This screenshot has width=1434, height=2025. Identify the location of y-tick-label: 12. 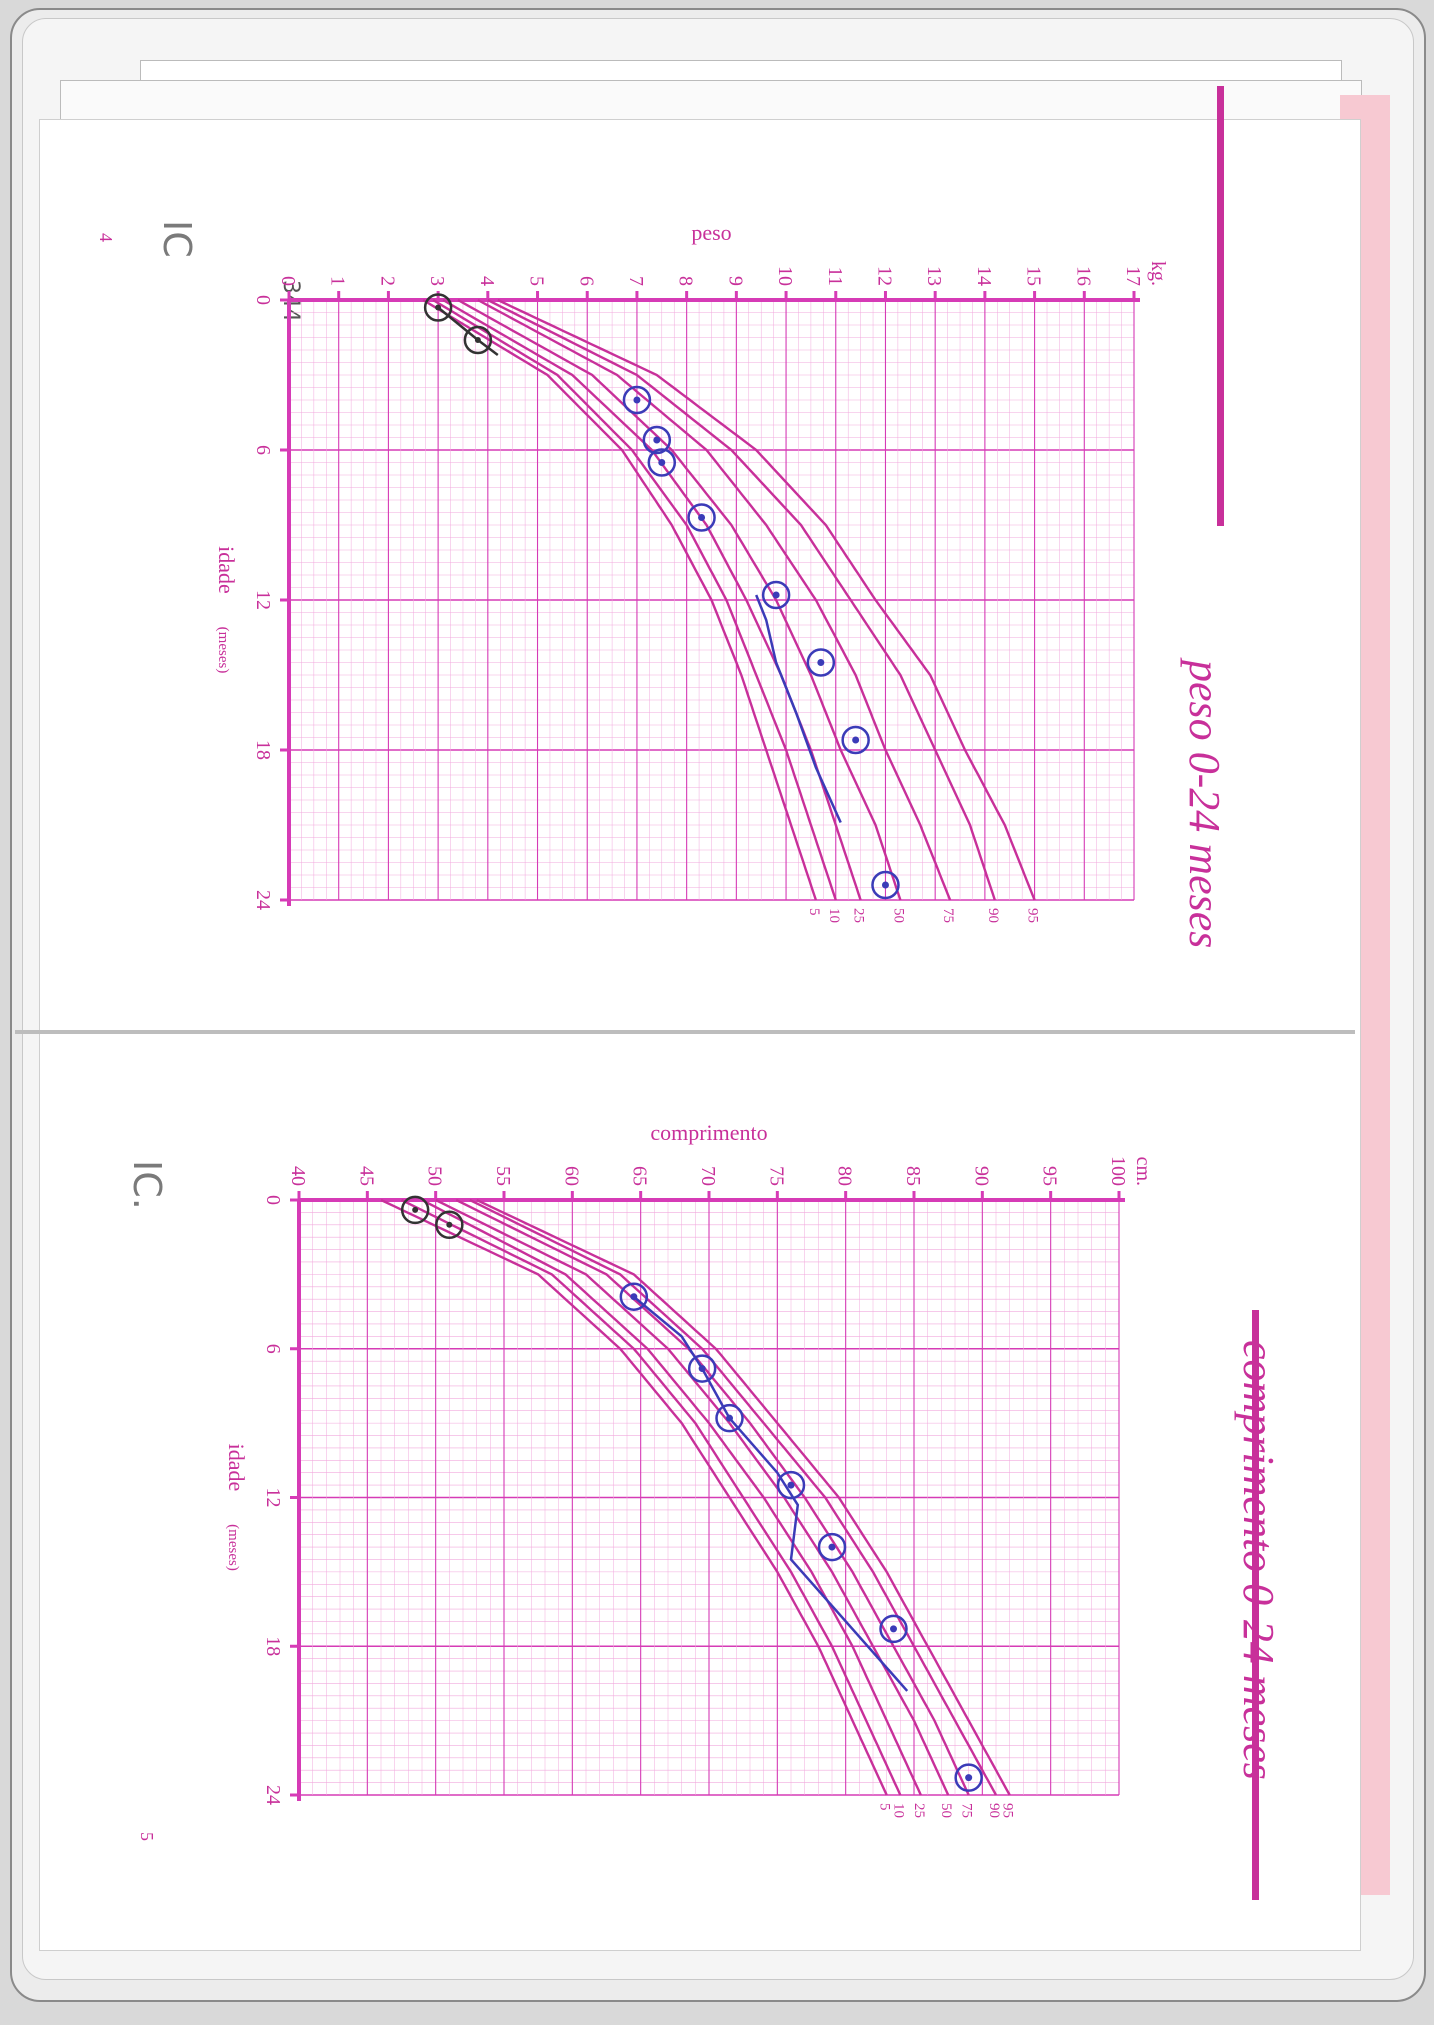
(884, 276).